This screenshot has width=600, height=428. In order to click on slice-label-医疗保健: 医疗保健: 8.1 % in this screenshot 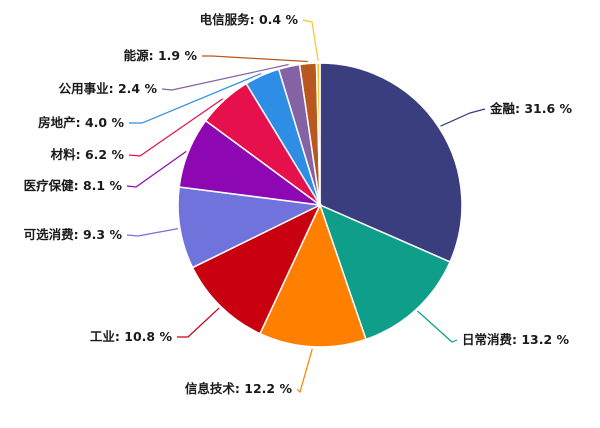, I will do `click(73, 185)`.